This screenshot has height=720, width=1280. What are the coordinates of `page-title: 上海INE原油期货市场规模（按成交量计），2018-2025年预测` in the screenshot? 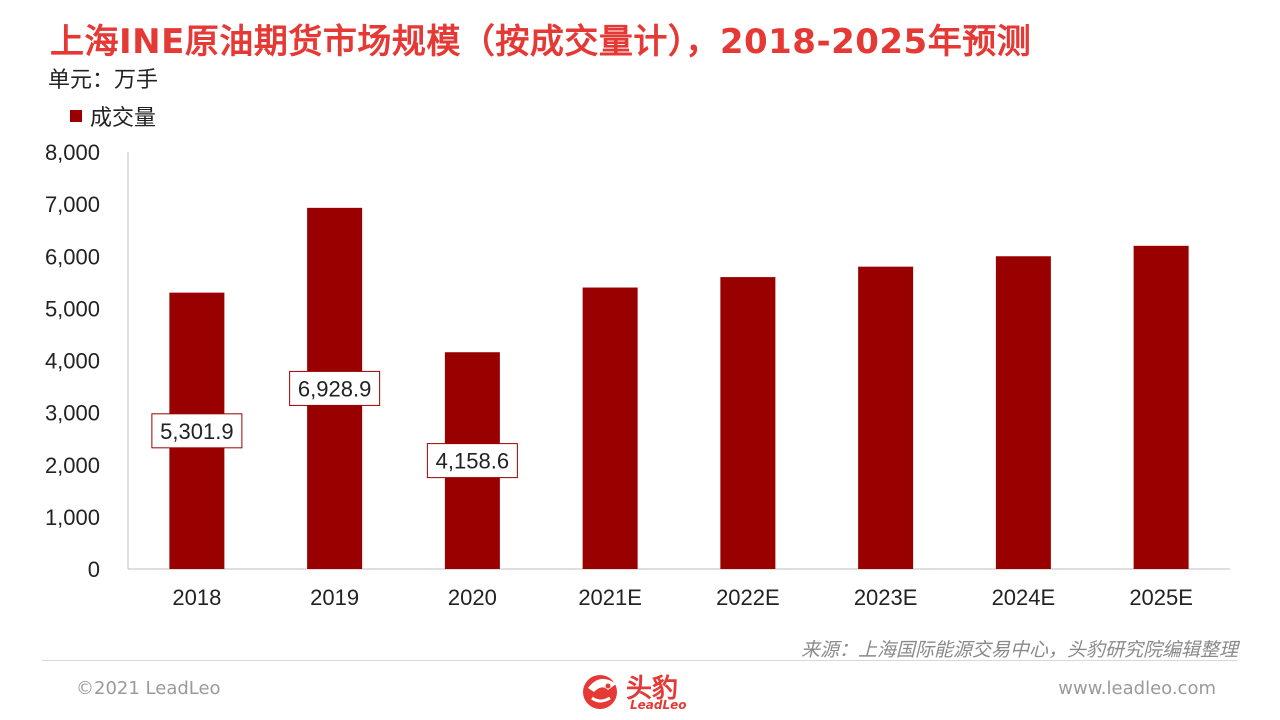 It's located at (541, 42).